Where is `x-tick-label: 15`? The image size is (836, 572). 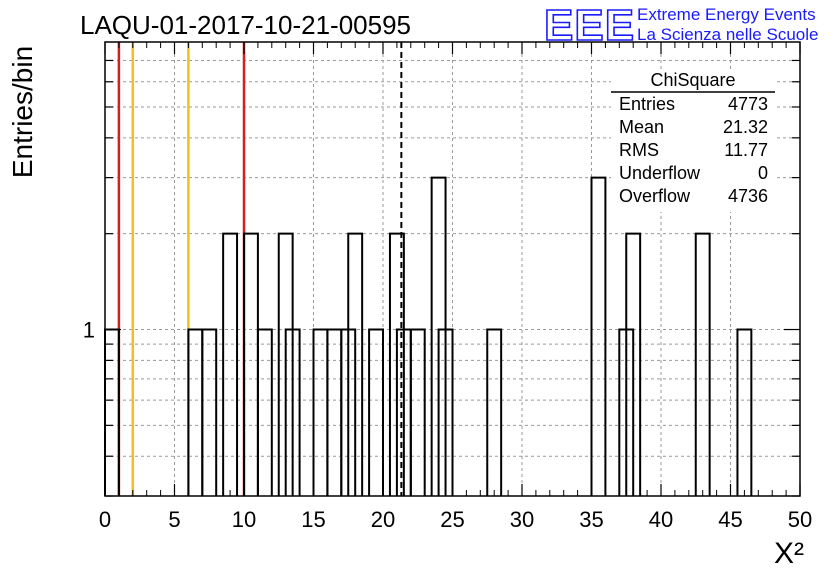 x-tick-label: 15 is located at coordinates (313, 519).